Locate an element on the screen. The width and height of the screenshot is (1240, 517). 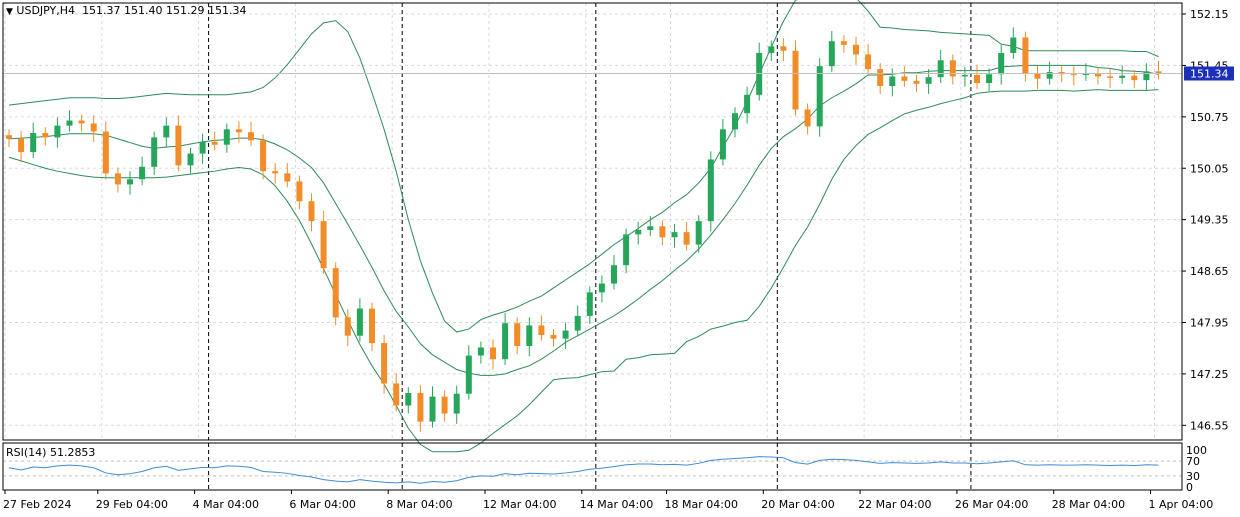
price-tag-label: 151.34 is located at coordinates (1209, 74).